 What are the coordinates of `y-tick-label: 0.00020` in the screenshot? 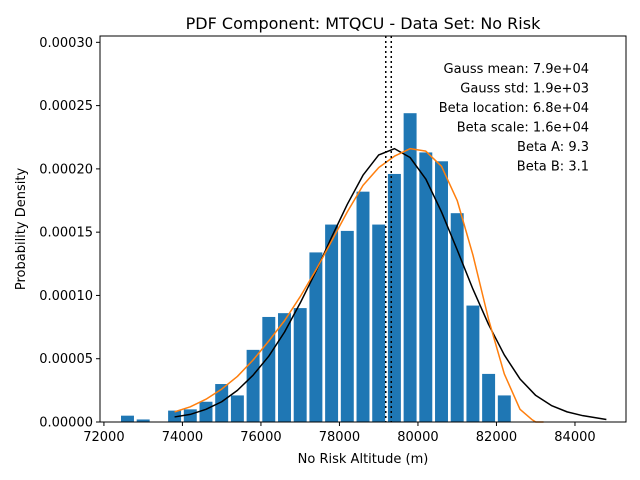 It's located at (66, 169).